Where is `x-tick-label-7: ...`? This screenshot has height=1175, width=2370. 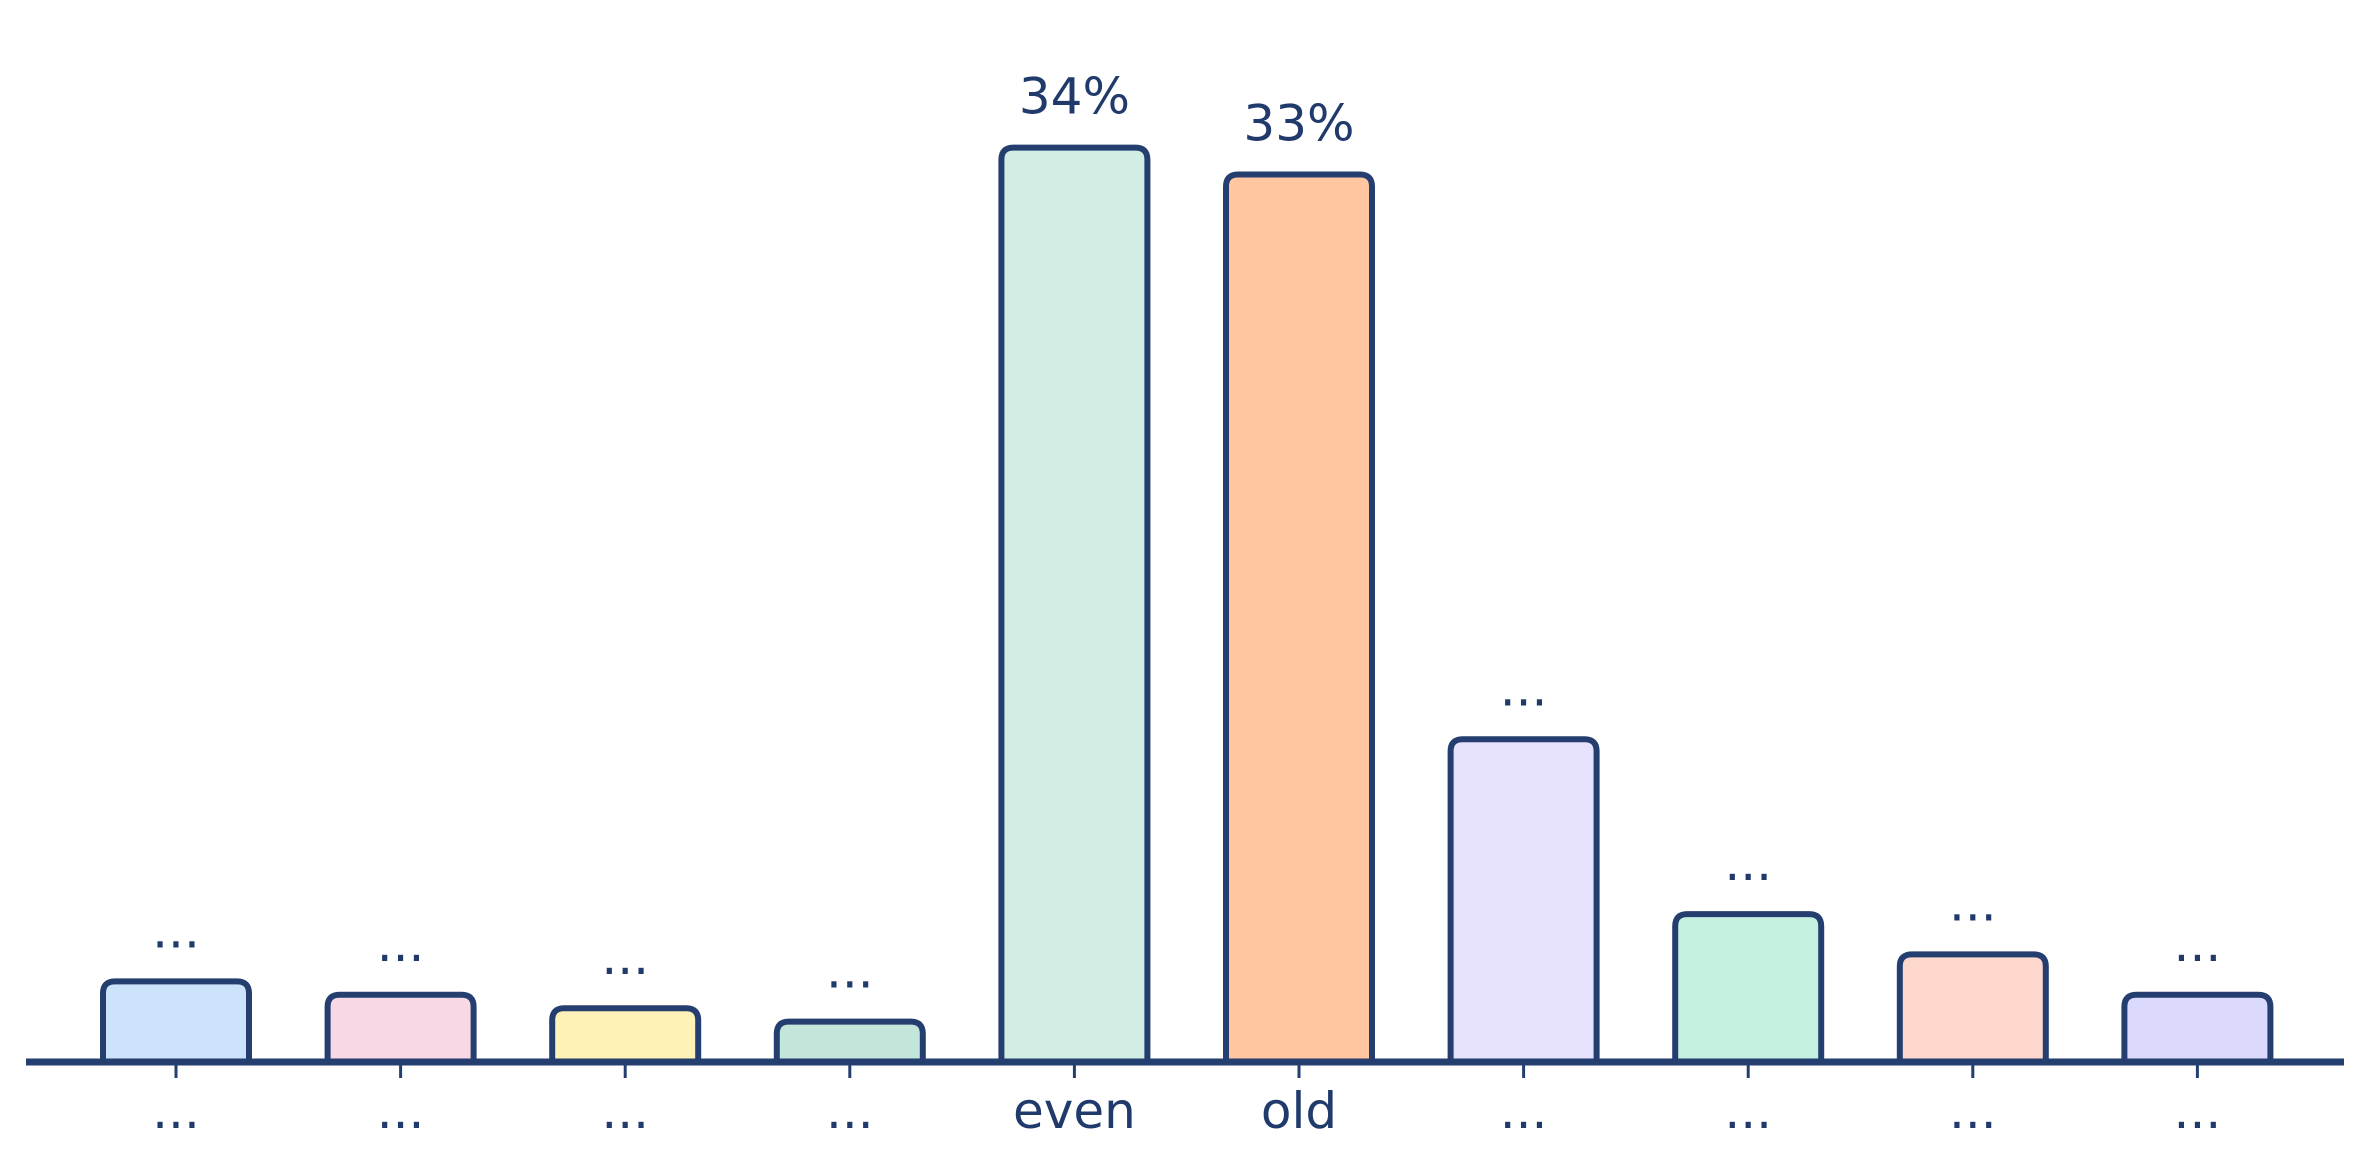 x-tick-label-7: ... is located at coordinates (1748, 1111).